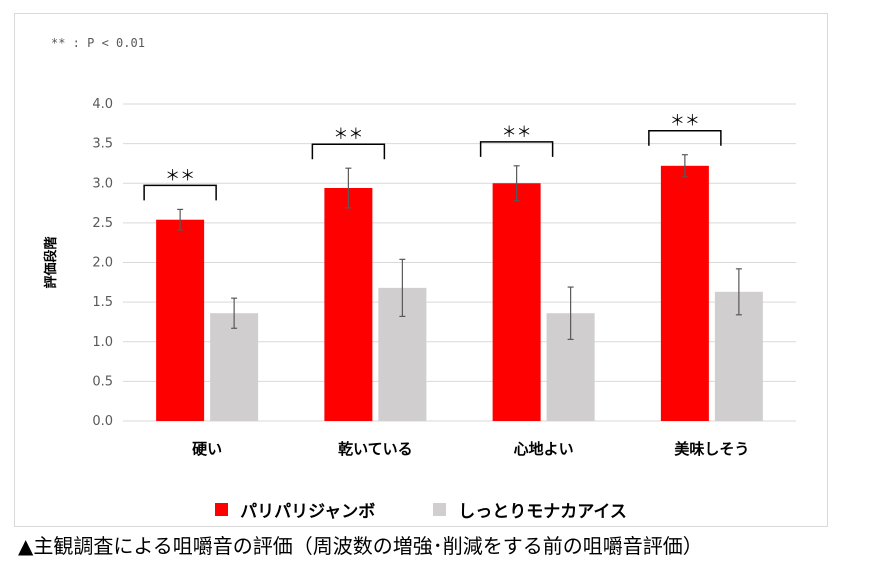 This screenshot has width=889, height=572. What do you see at coordinates (102, 421) in the screenshot?
I see `y-tick-label: 0.0` at bounding box center [102, 421].